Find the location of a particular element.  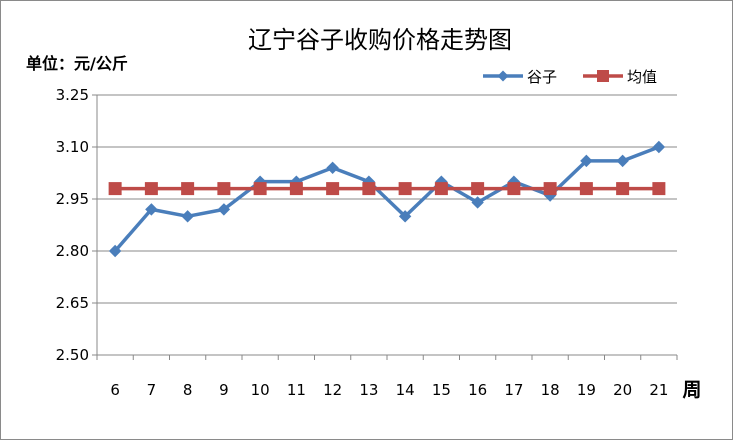

x-tick-label: 11 is located at coordinates (296, 390).